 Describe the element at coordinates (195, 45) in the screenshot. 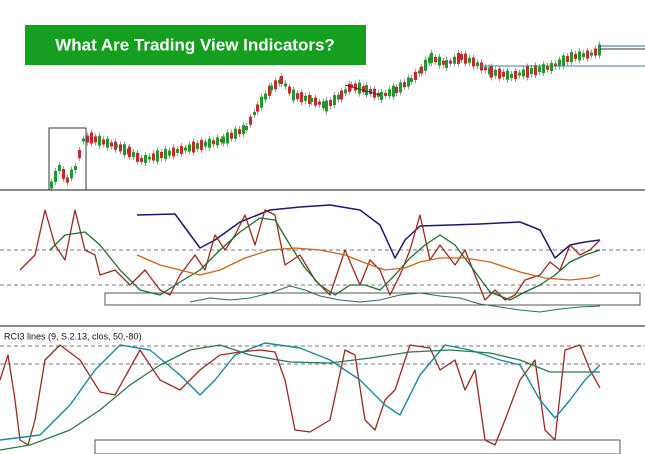

I see `title-banner` at that location.